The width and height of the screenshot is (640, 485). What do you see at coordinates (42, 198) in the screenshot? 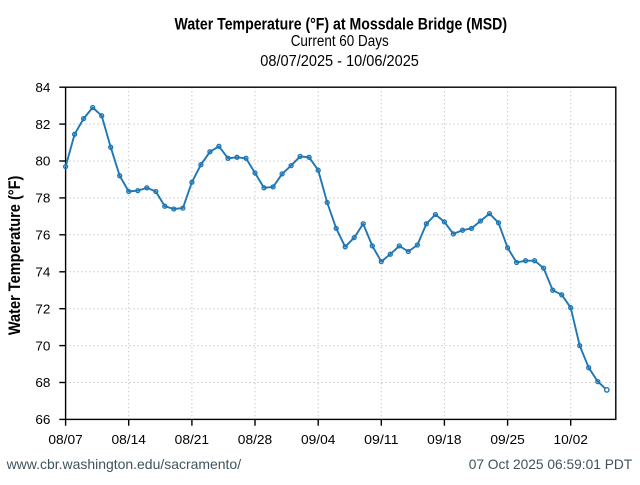
I see `svg-text: 78` at bounding box center [42, 198].